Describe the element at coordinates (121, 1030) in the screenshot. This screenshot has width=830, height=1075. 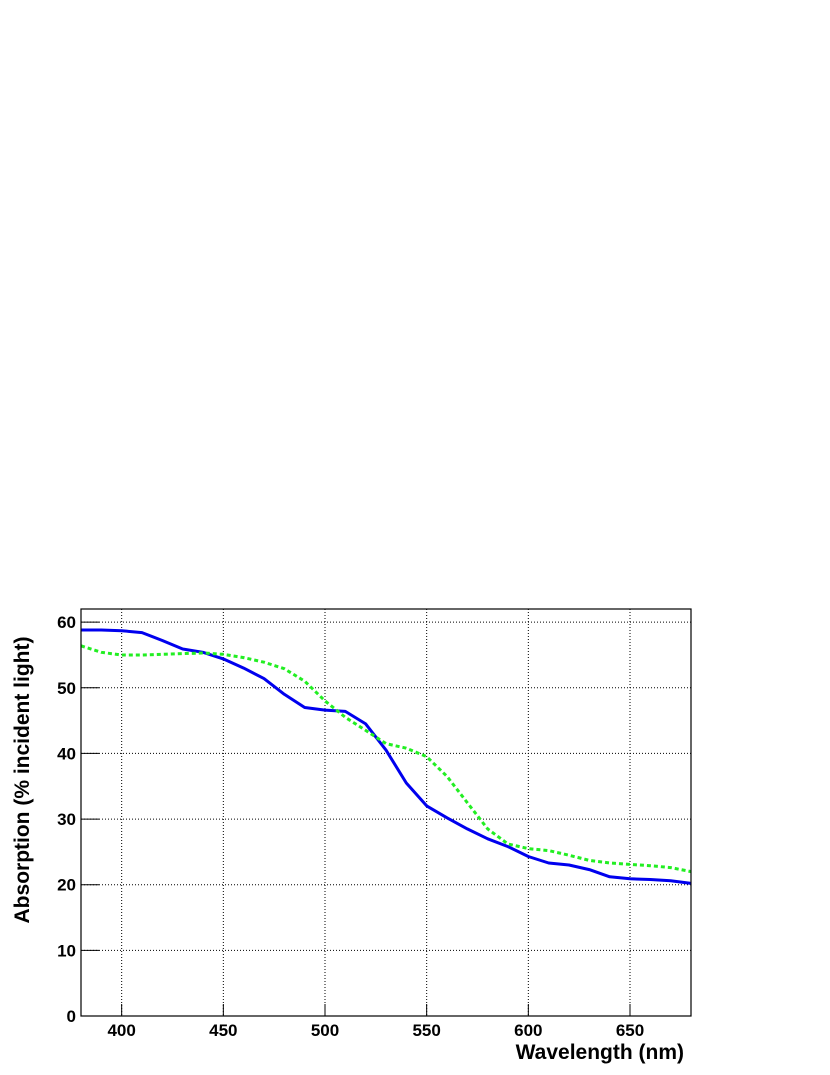
I see `x-tick-label: 400` at that location.